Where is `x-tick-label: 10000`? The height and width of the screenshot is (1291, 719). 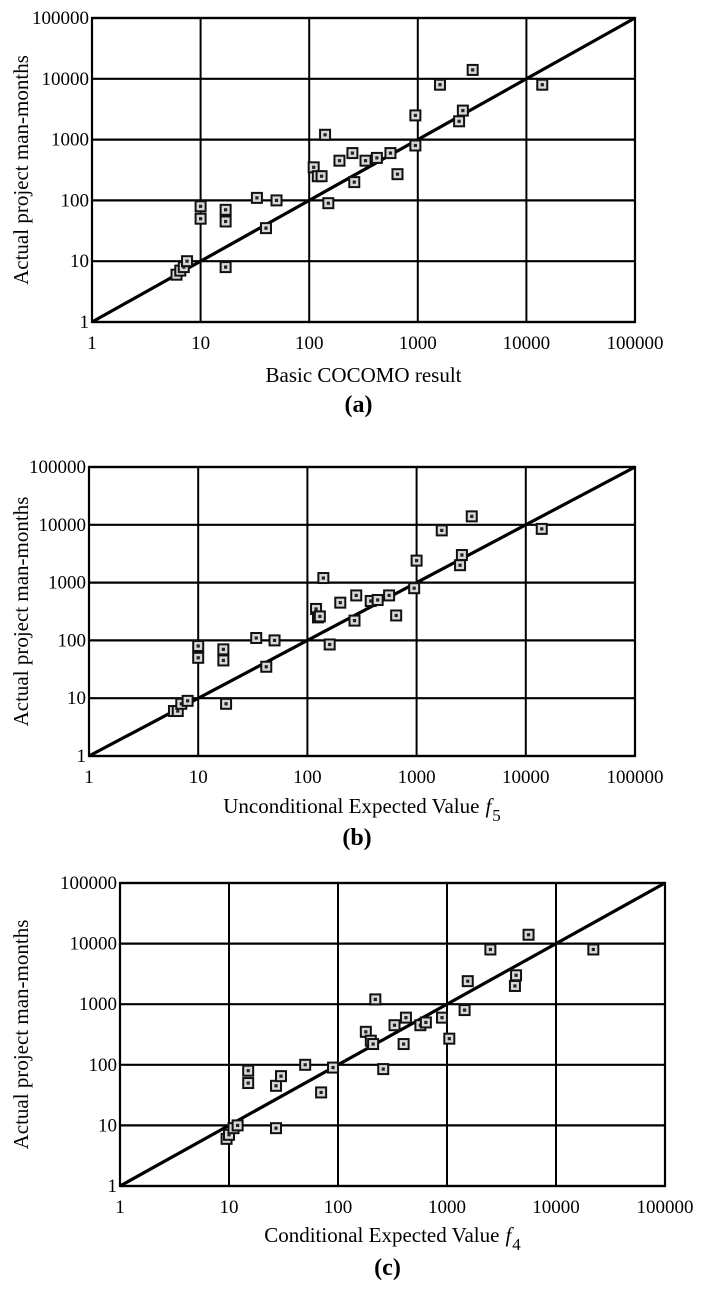 x-tick-label: 10000 is located at coordinates (526, 777).